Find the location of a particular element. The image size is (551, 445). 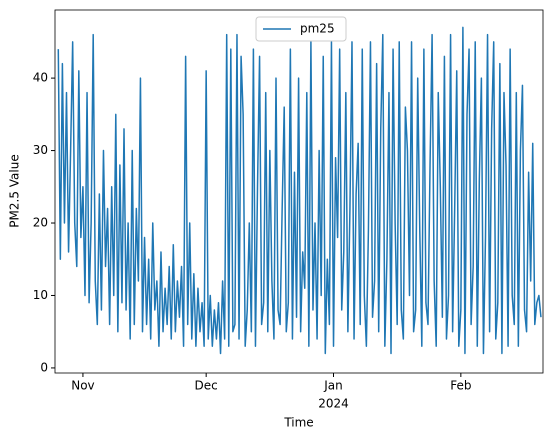

x-tick-label: Nov is located at coordinates (82, 386).